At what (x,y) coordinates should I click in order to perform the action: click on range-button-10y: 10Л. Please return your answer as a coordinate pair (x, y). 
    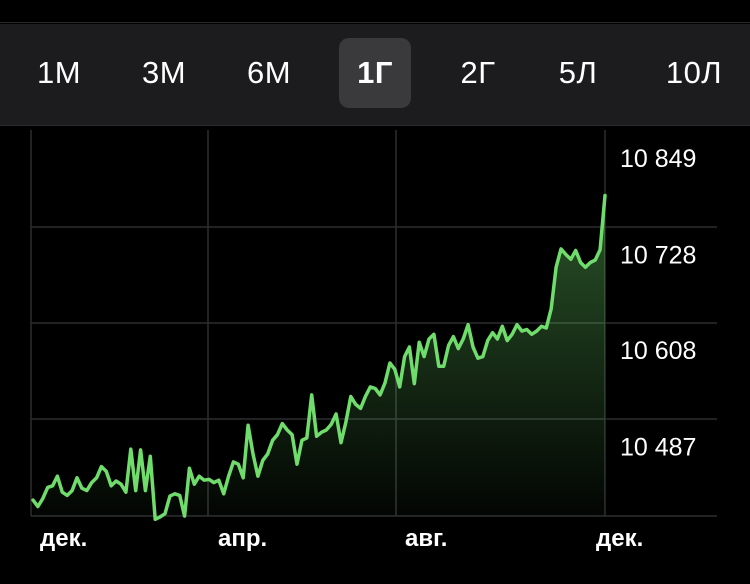
    Looking at the image, I should click on (694, 72).